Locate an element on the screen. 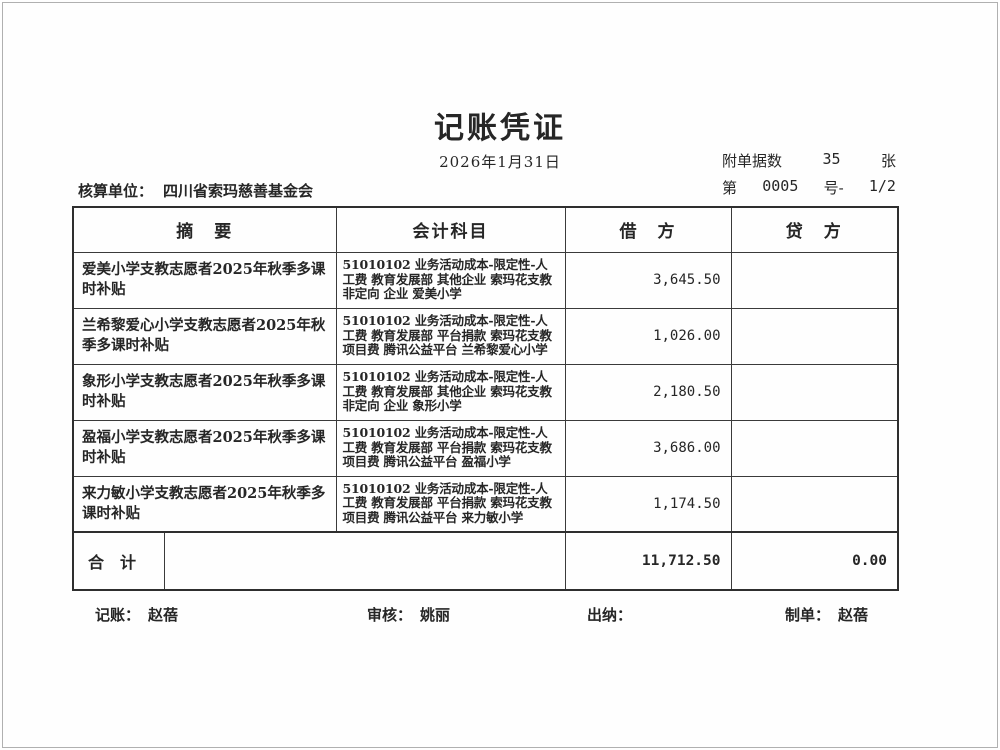  reviewer-signature: 审核： 姚丽 is located at coordinates (408, 614).